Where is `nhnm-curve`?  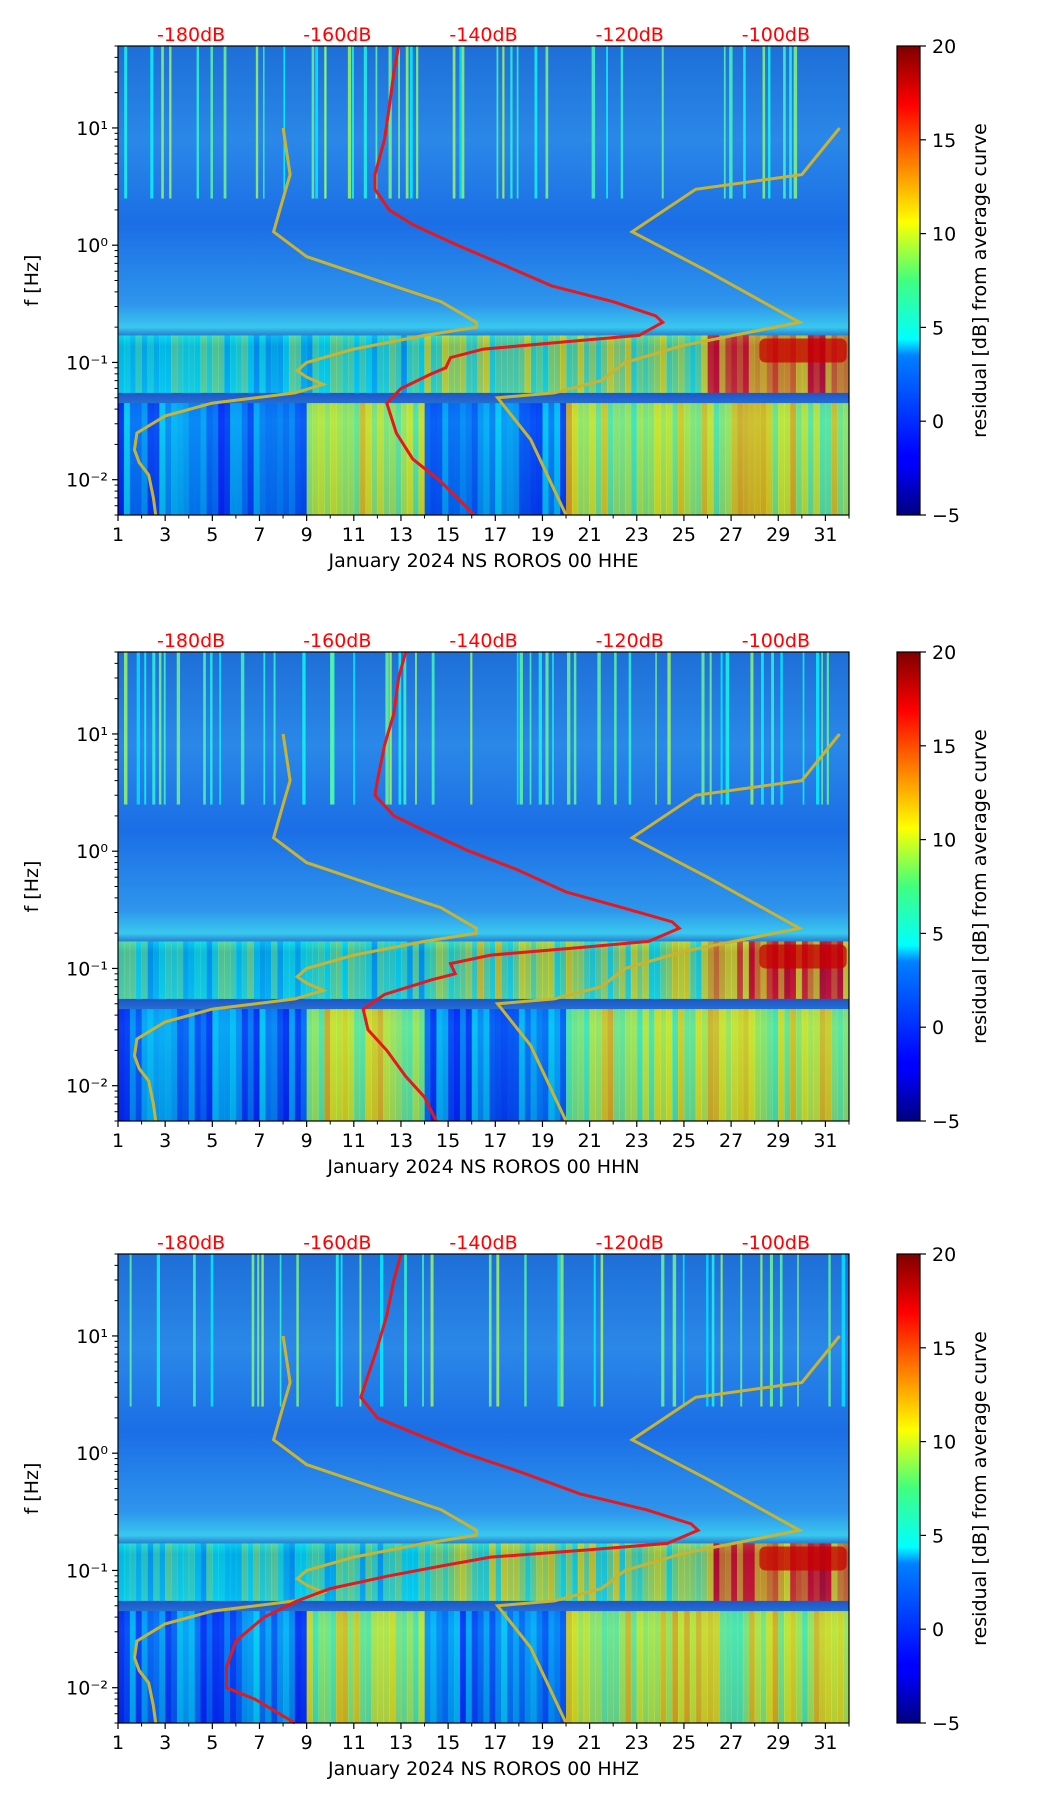 nhnm-curve is located at coordinates (667, 1529).